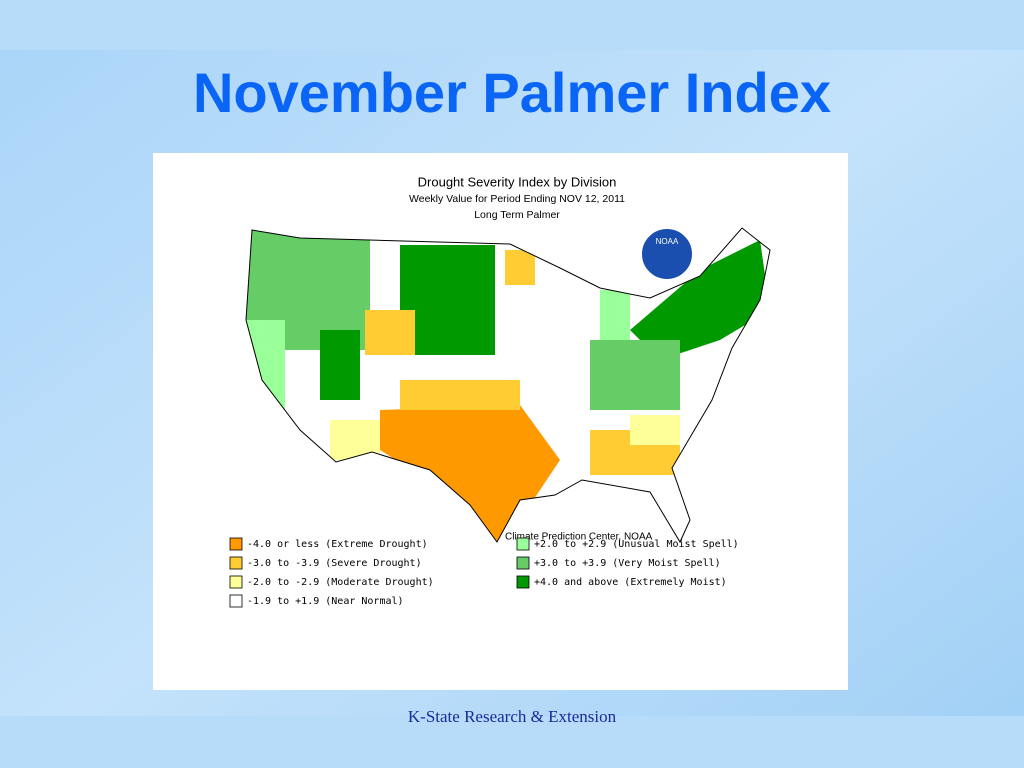 Image resolution: width=1024 pixels, height=773 pixels. I want to click on map-subtitle: Long Term Palmer, so click(517, 215).